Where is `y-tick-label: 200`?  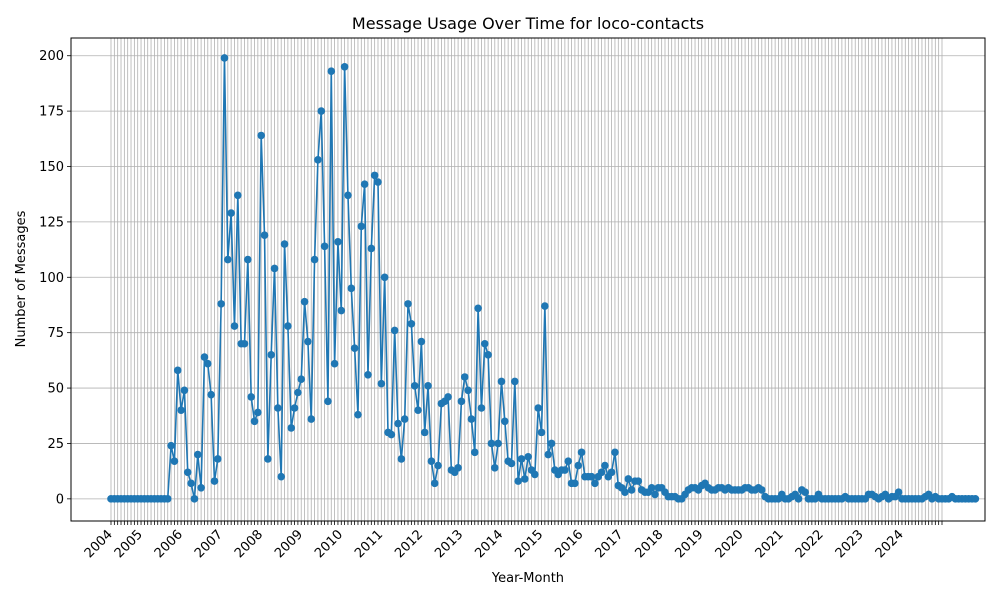
y-tick-label: 200 is located at coordinates (51, 56).